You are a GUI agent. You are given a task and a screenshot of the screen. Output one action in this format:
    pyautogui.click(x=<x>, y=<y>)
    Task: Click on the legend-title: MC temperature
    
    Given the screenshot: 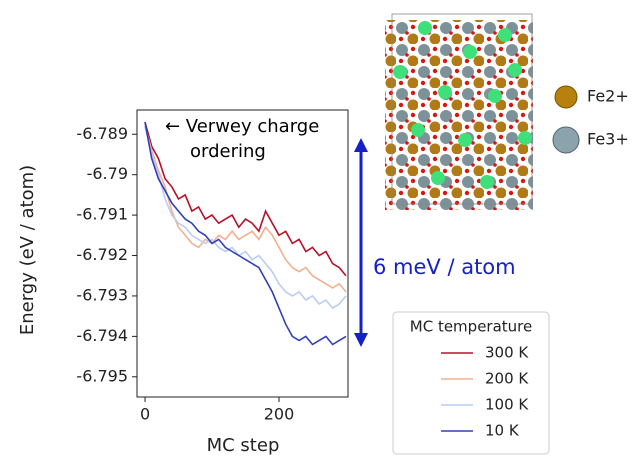 What is the action you would take?
    pyautogui.click(x=471, y=327)
    